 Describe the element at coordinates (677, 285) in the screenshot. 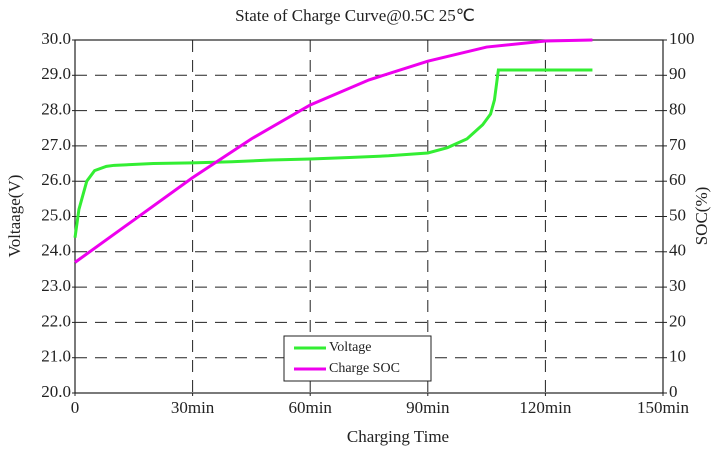

I see `y2-tick-label: 30` at that location.